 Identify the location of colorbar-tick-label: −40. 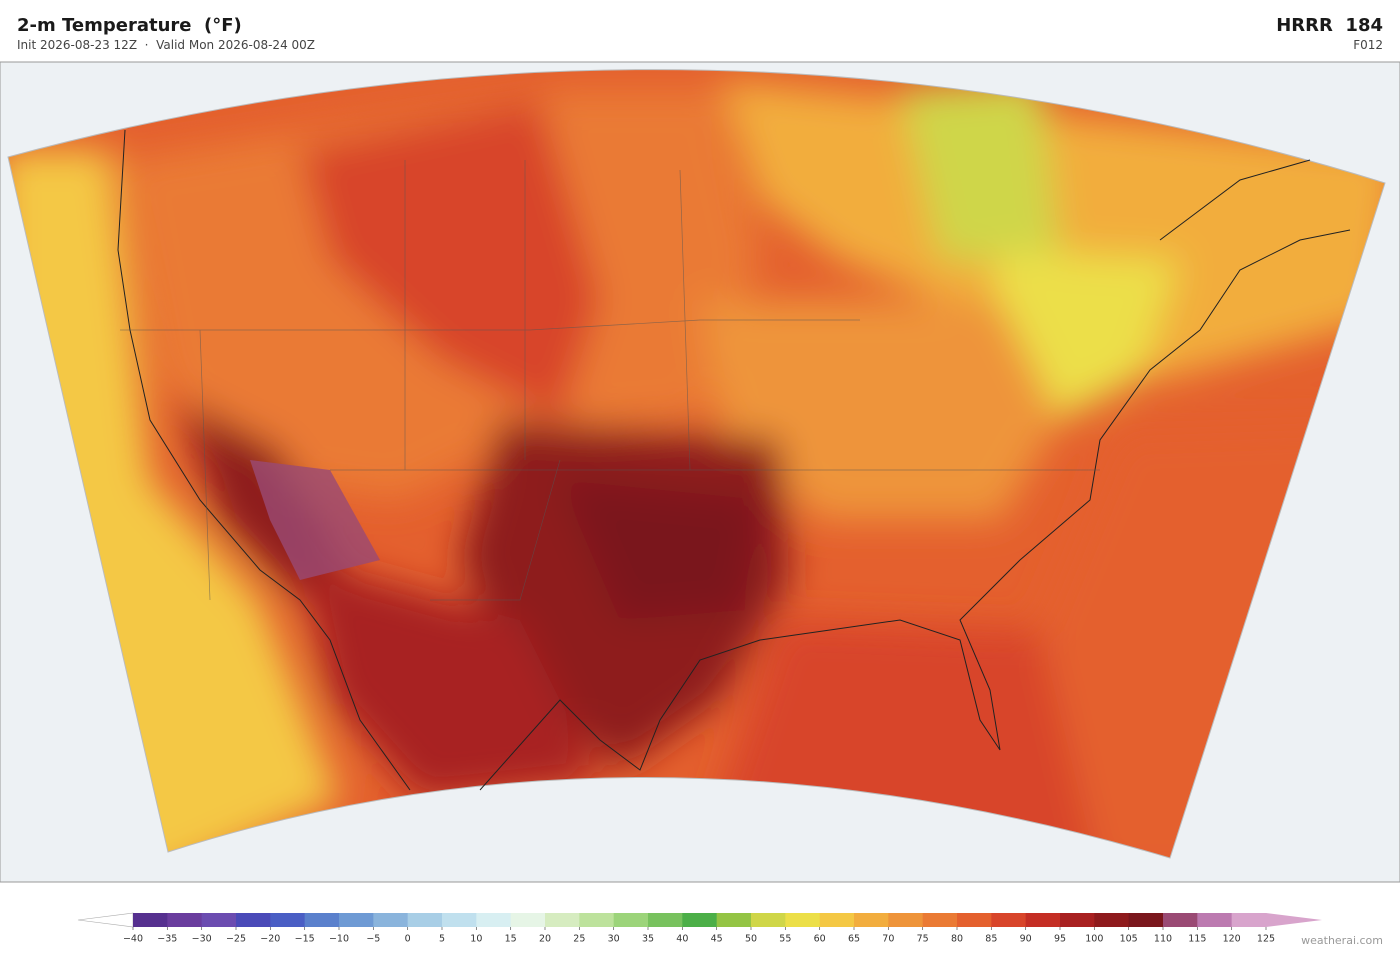
(133, 939).